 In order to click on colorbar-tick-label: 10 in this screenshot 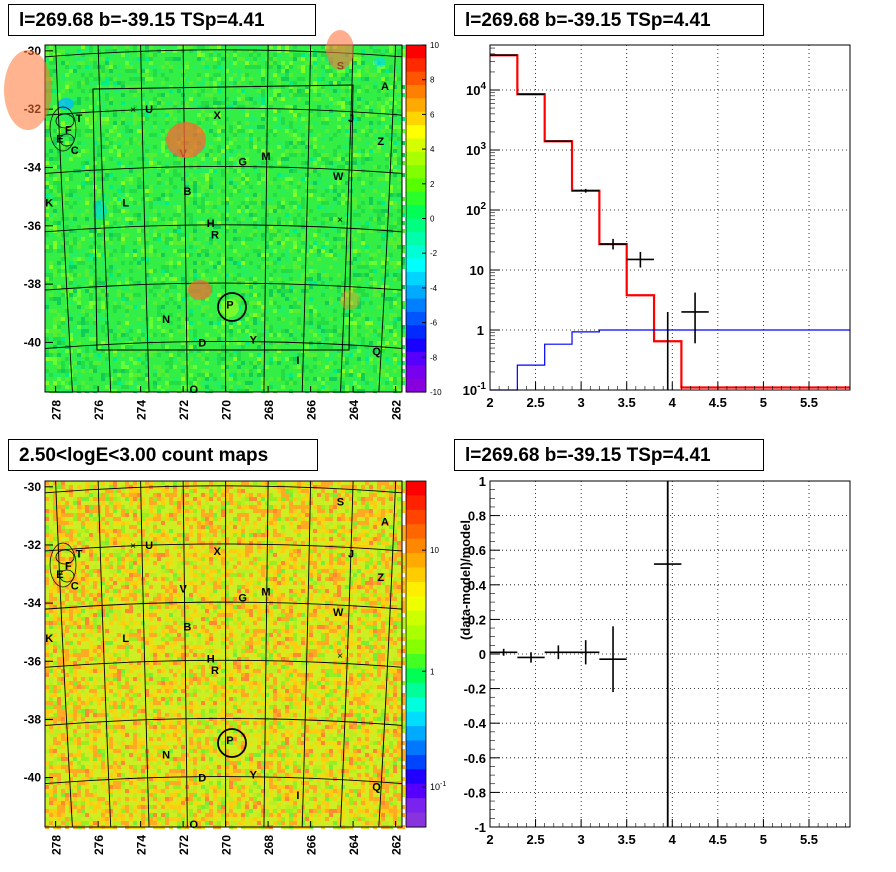, I will do `click(434, 45)`.